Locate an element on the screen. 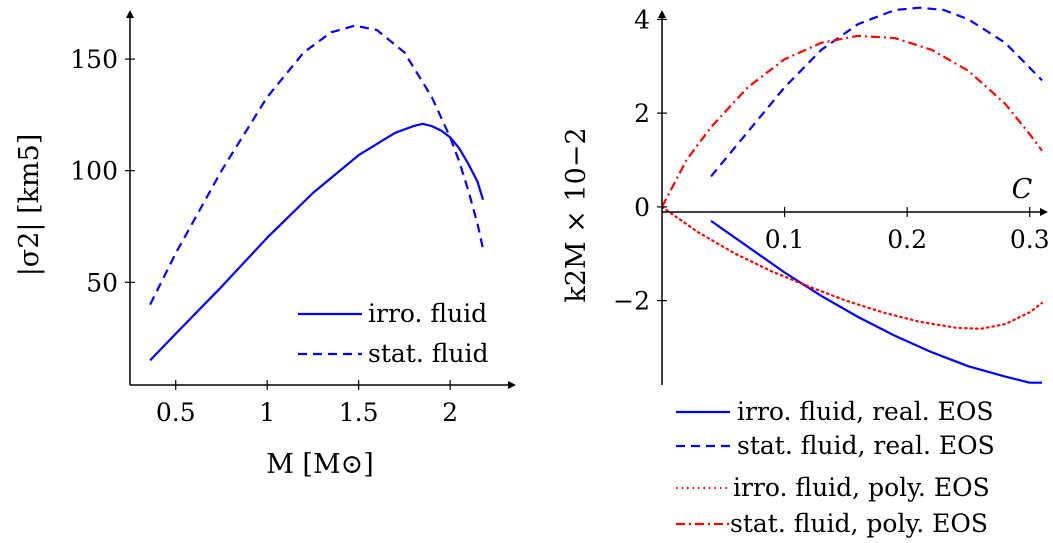  right-legend-label-irro-poly: irro. fluid, poly. EOS is located at coordinates (861, 487).